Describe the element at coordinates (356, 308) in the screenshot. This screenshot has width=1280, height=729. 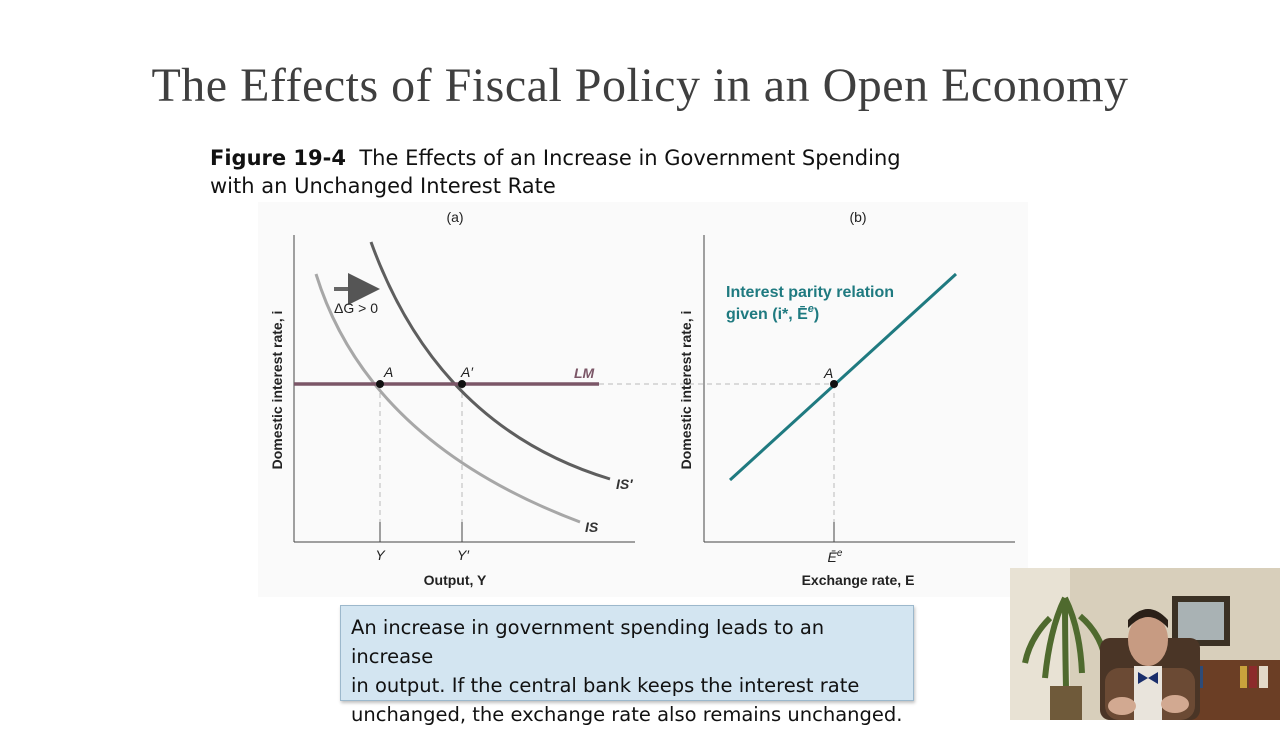
I see `shift-label: ΔG > 0` at that location.